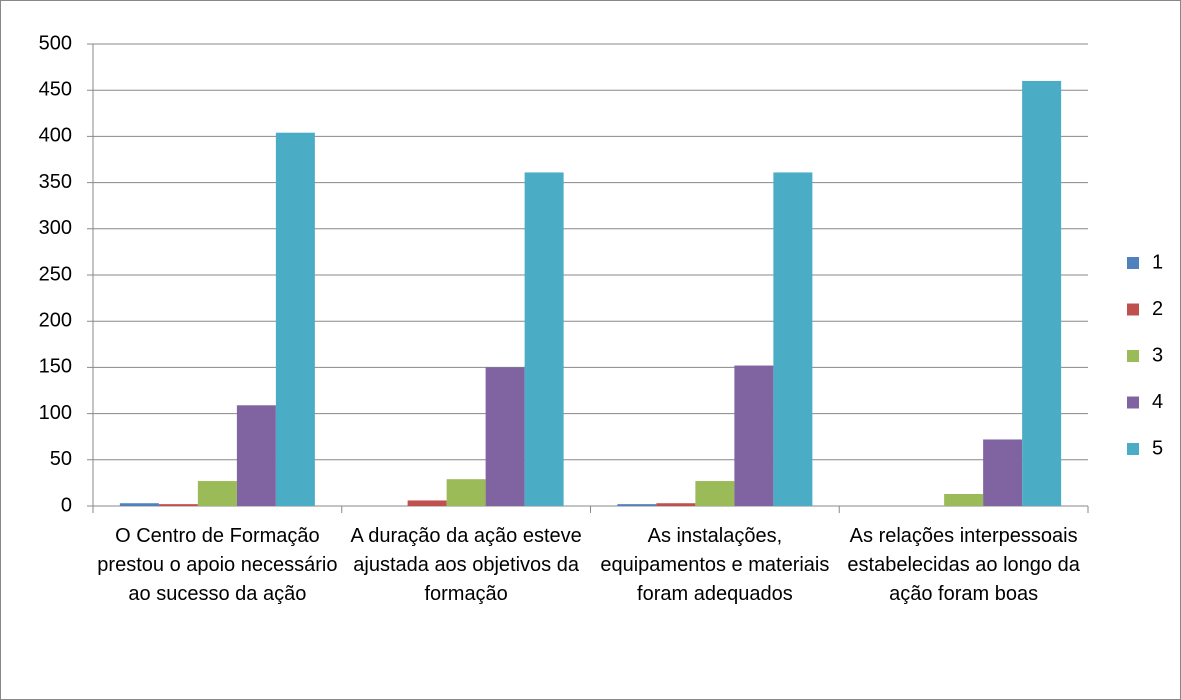 Image resolution: width=1181 pixels, height=700 pixels. I want to click on y-tick-label: 400, so click(55, 136).